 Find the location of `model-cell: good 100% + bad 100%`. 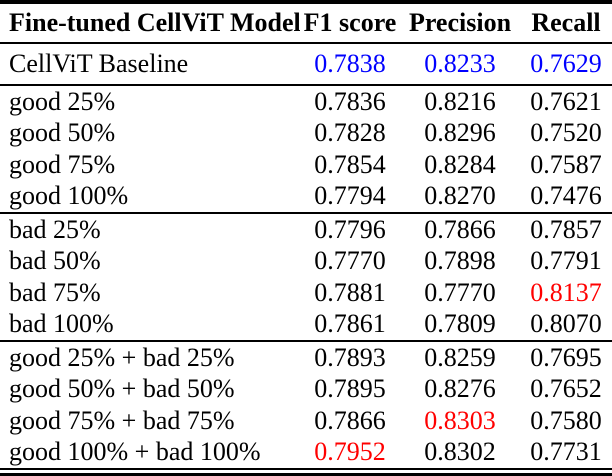

model-cell: good 100% + bad 100% is located at coordinates (135, 452).